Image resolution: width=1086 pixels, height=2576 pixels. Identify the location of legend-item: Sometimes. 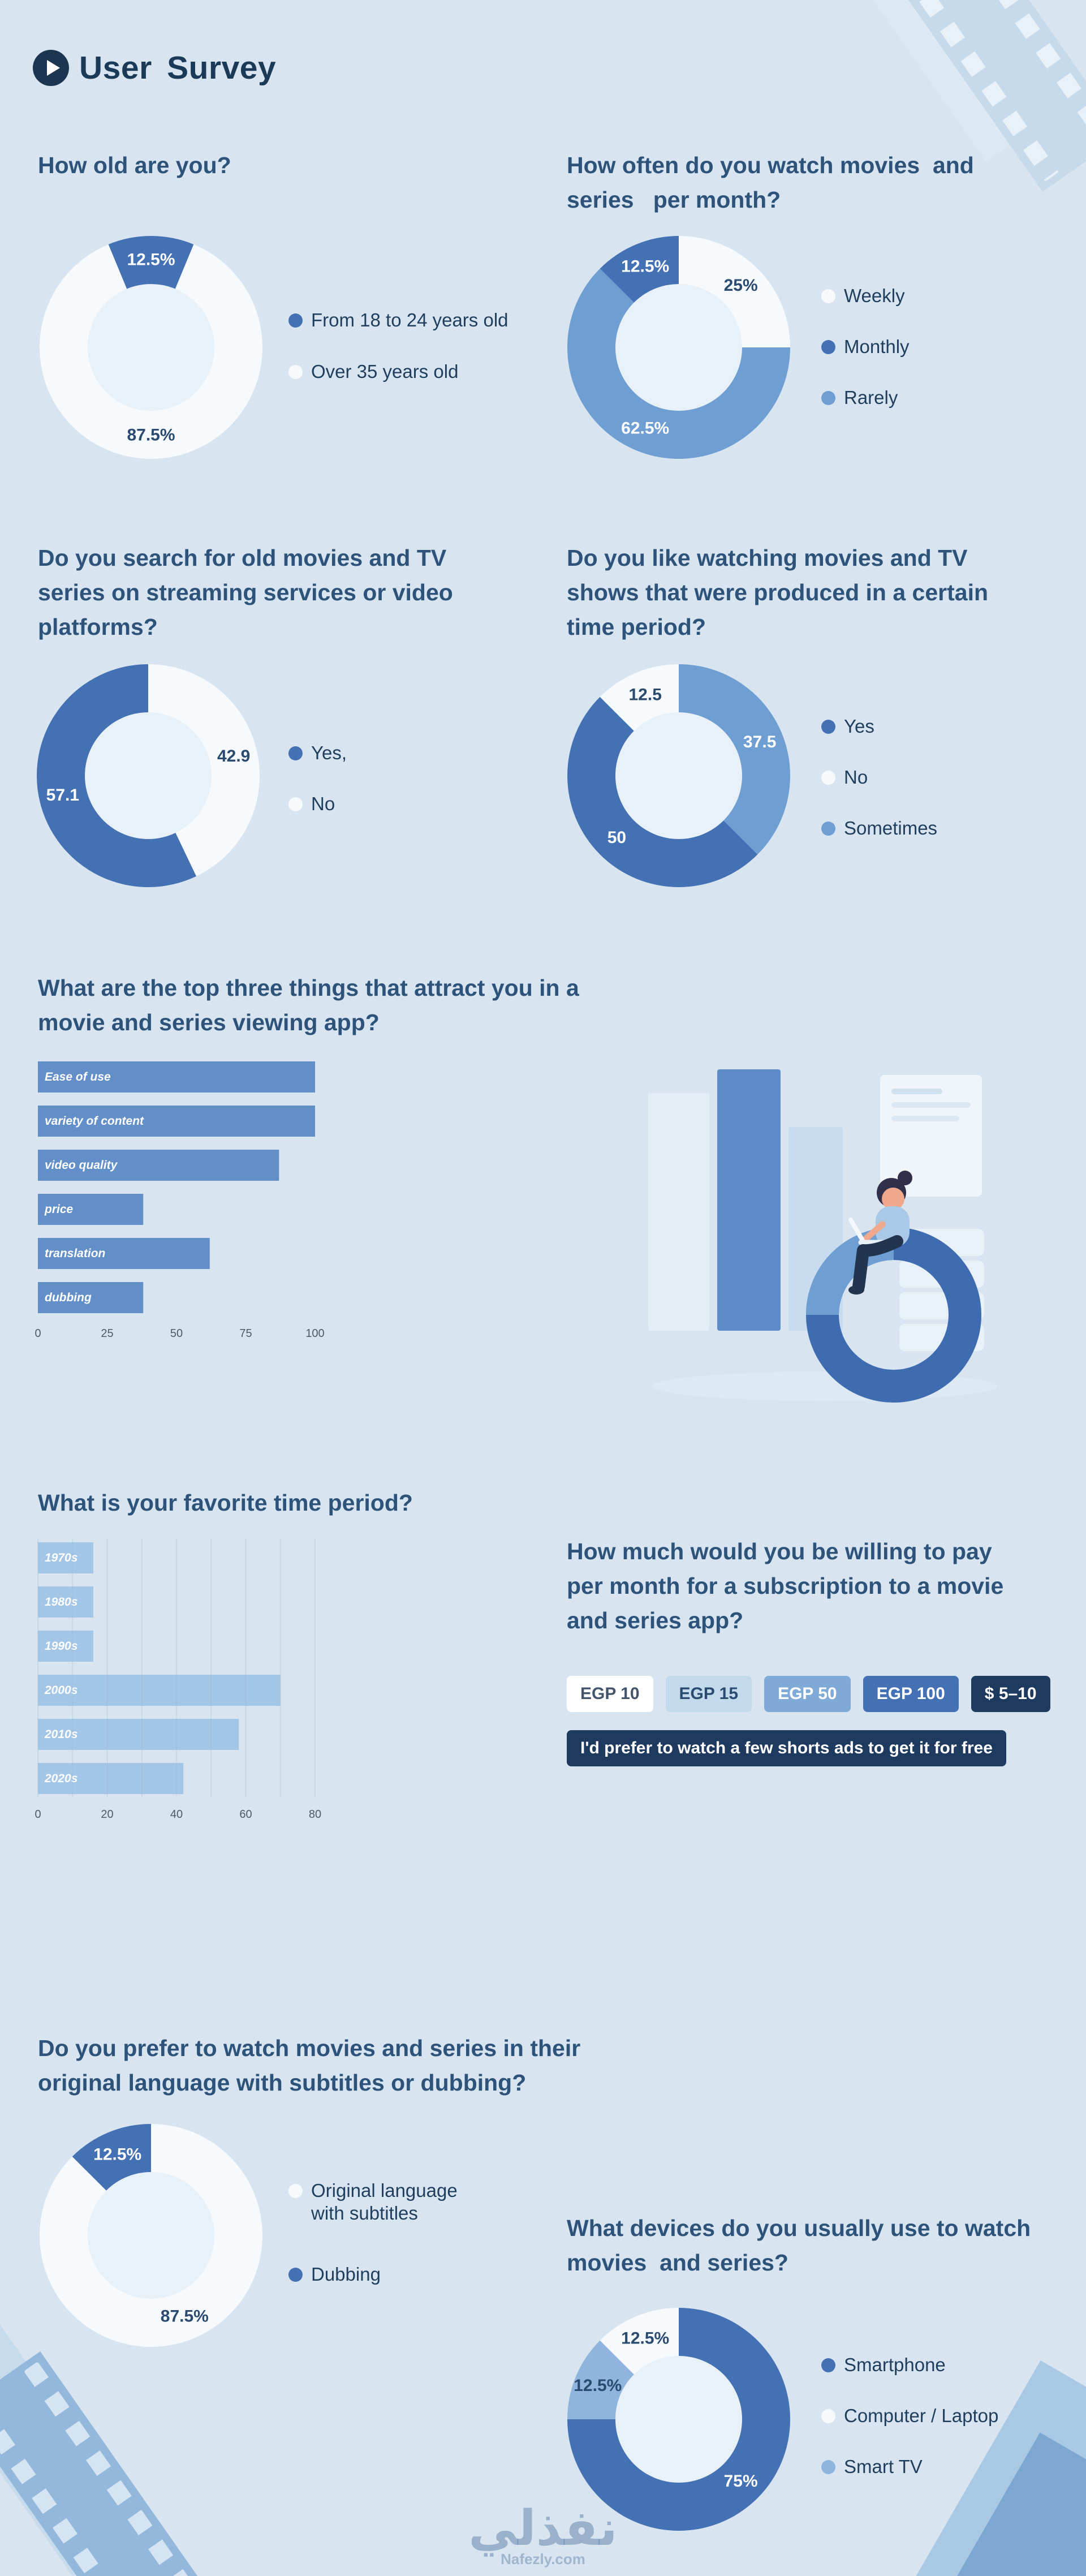
(879, 828).